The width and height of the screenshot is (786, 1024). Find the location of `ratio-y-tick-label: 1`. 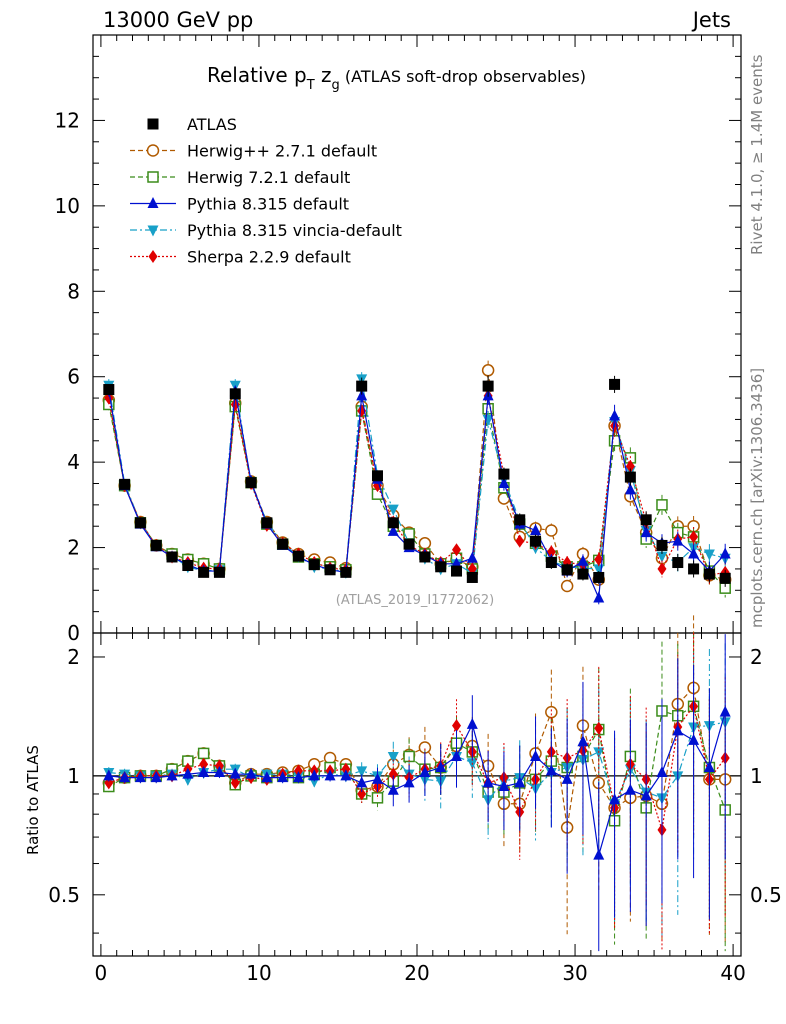

ratio-y-tick-label: 1 is located at coordinates (73, 776).